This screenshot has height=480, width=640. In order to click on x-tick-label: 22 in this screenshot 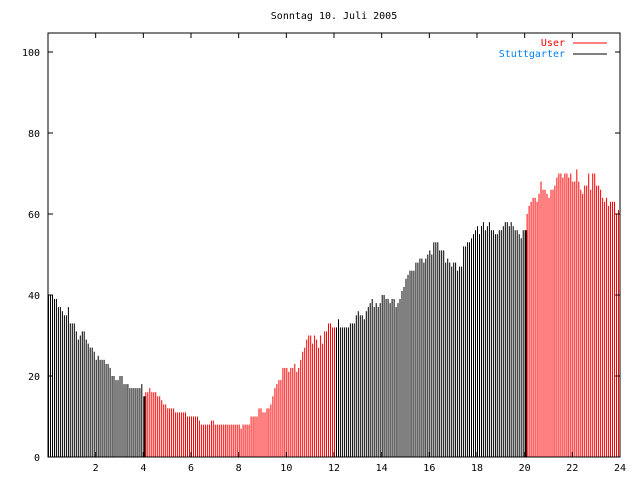, I will do `click(572, 468)`.